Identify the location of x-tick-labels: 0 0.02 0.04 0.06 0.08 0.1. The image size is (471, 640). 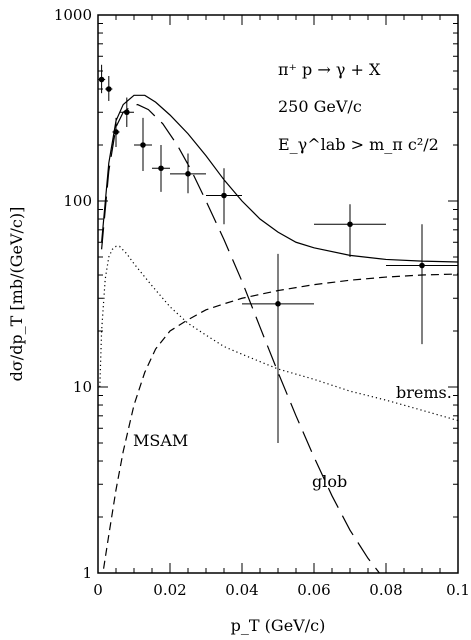
(281, 590).